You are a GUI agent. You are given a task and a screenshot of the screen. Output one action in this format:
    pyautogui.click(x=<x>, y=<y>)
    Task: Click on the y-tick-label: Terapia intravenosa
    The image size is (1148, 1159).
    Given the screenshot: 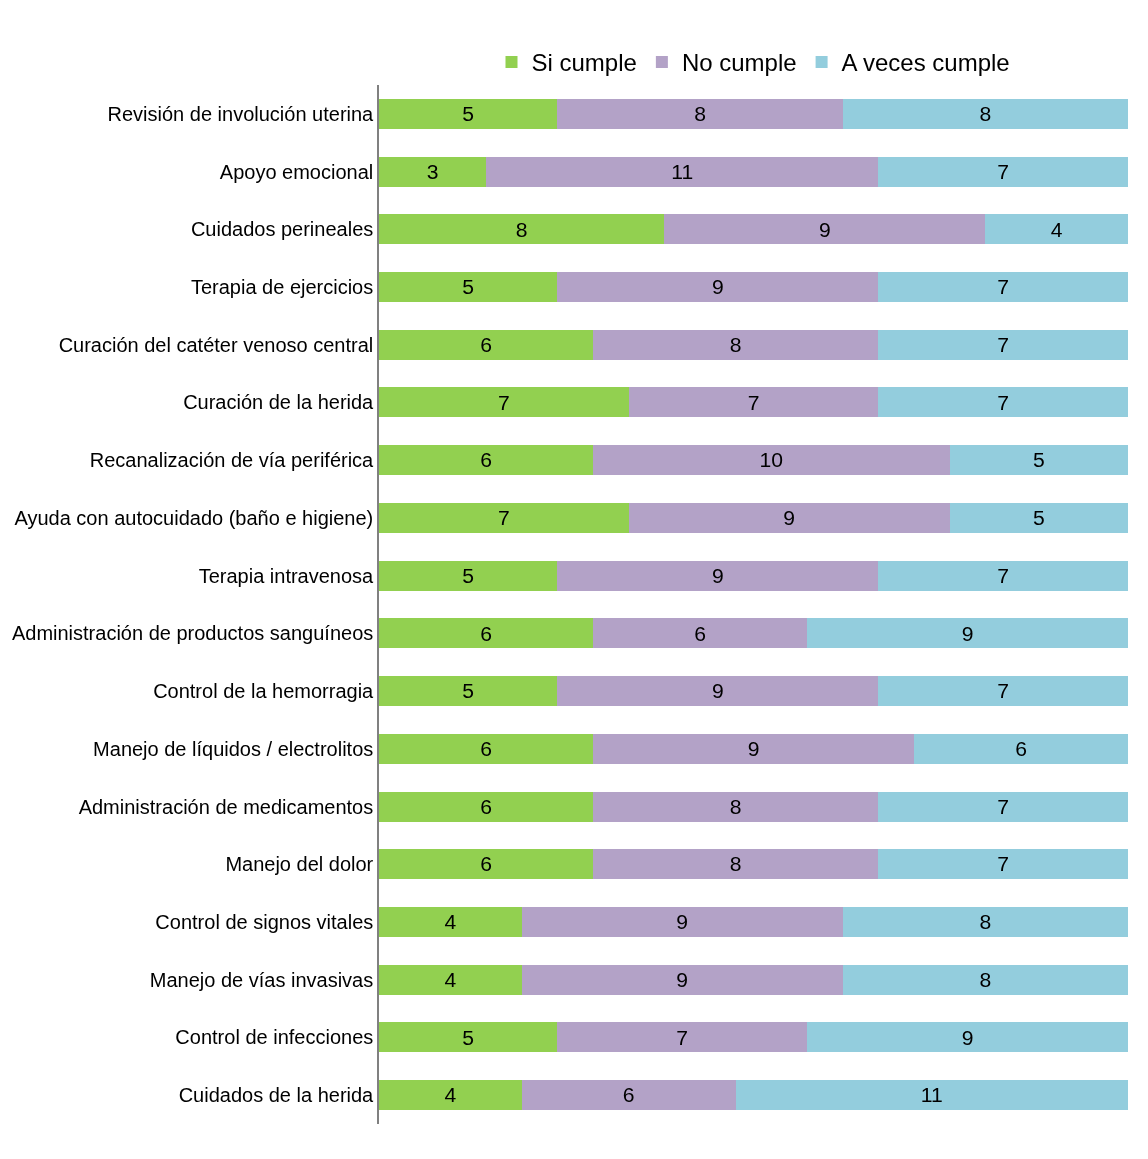 What is the action you would take?
    pyautogui.click(x=286, y=575)
    